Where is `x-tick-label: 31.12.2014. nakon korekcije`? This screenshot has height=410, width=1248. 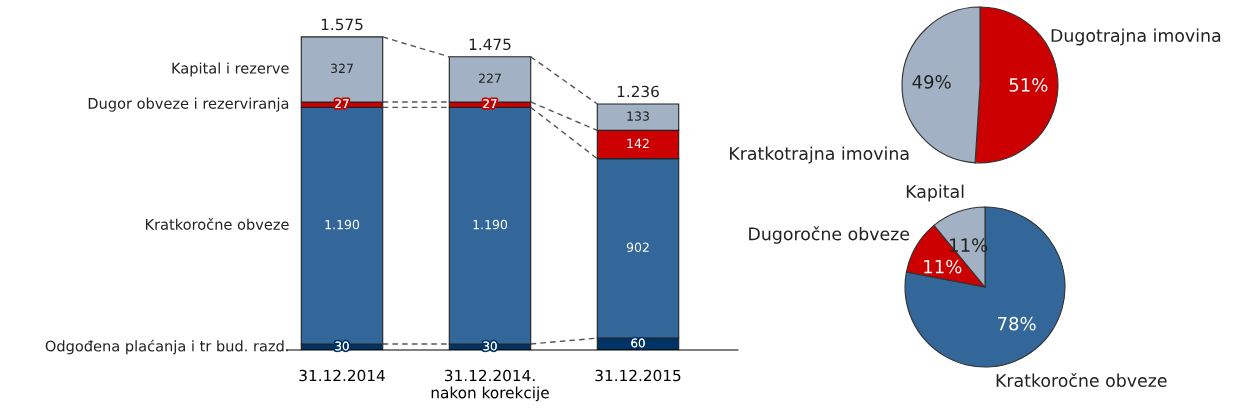
x-tick-label: 31.12.2014. nakon korekcije is located at coordinates (490, 385).